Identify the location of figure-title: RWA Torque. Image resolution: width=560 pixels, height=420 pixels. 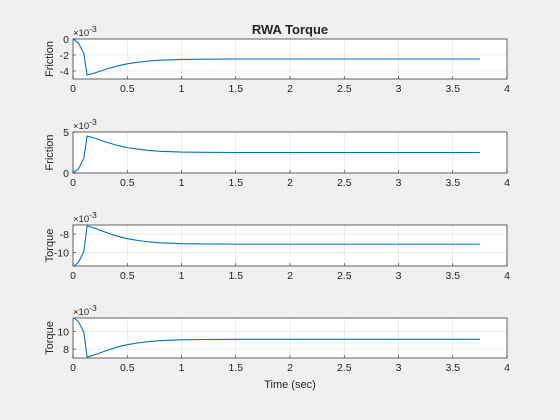
(290, 29).